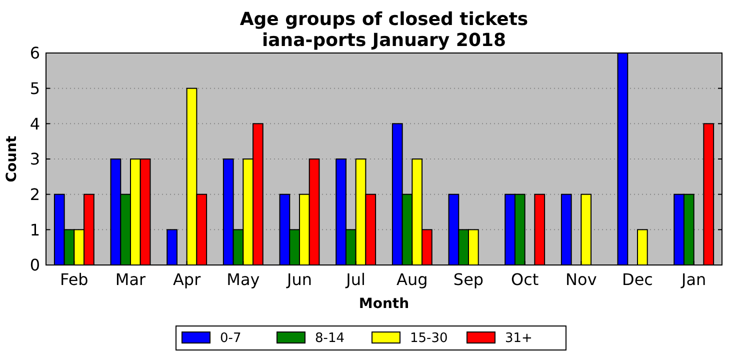 This screenshot has width=732, height=361. What do you see at coordinates (35, 124) in the screenshot?
I see `y-tick-label: 4` at bounding box center [35, 124].